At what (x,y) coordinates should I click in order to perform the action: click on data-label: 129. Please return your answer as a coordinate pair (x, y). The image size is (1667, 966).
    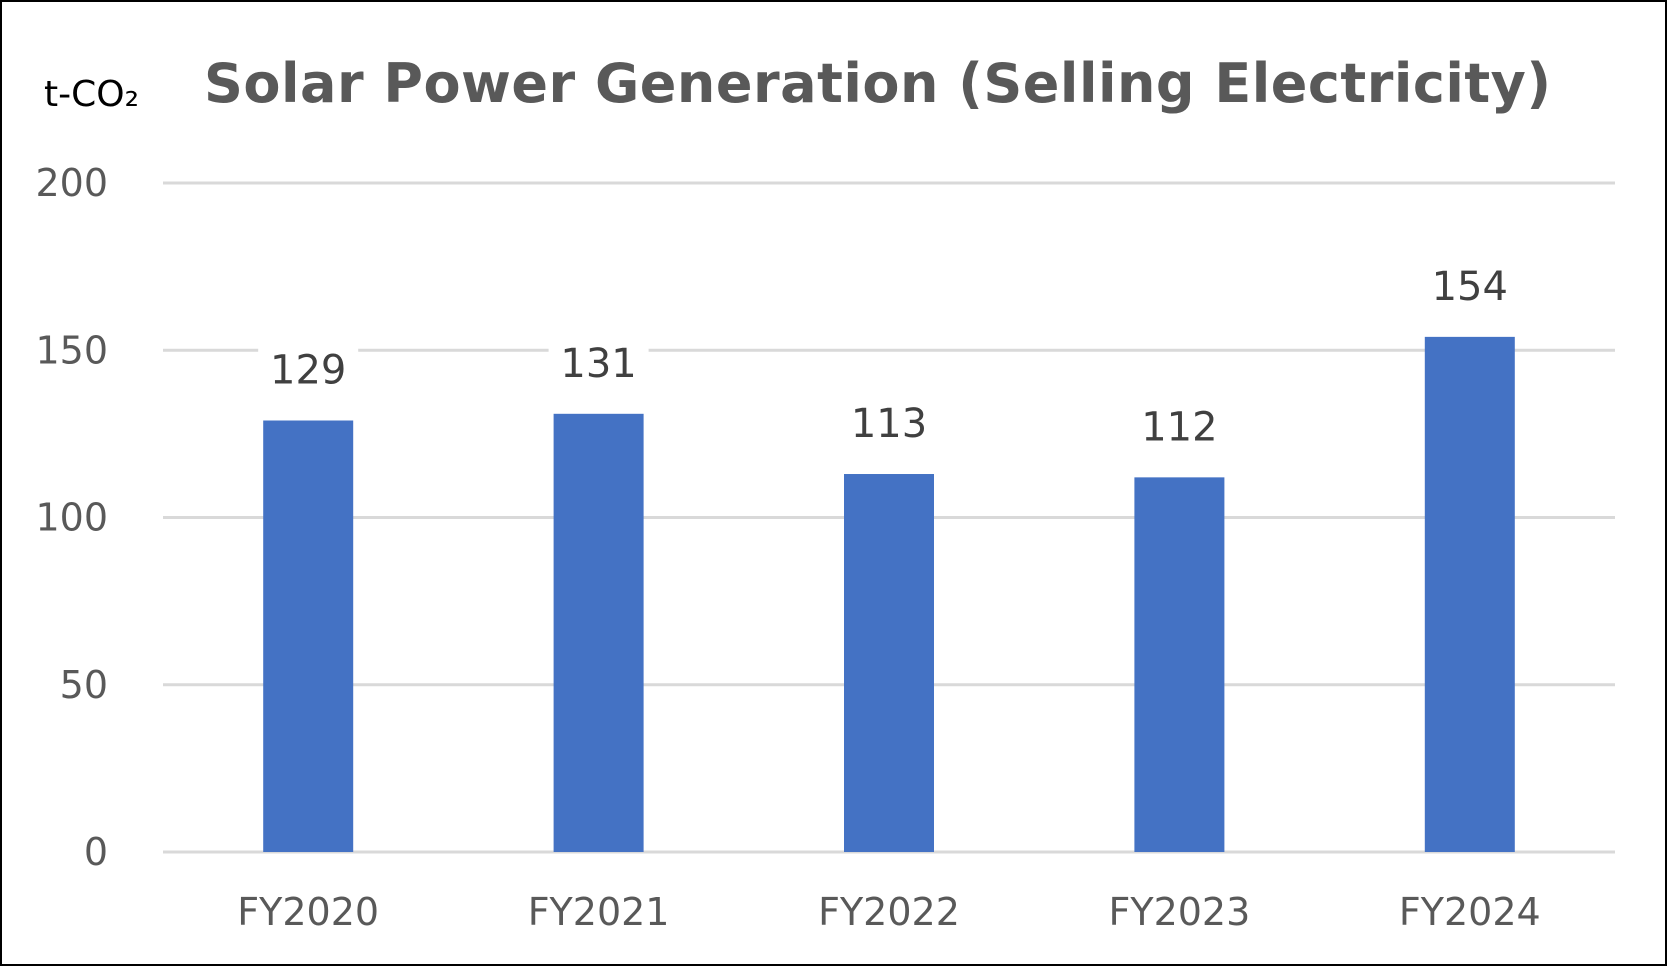
    Looking at the image, I should click on (308, 370).